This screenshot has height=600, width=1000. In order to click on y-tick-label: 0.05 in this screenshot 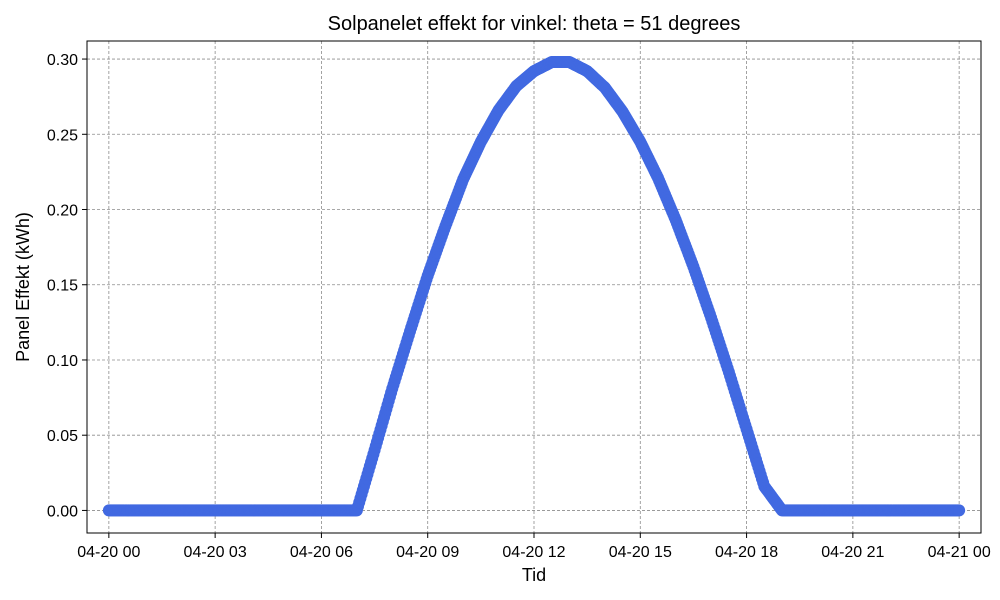, I will do `click(62, 436)`.